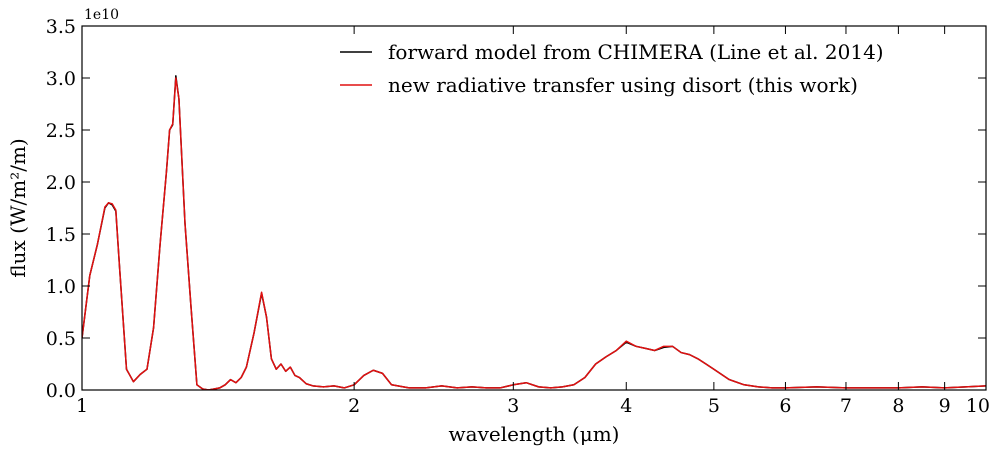 The width and height of the screenshot is (1004, 449). I want to click on x-tick-label: 8, so click(898, 406).